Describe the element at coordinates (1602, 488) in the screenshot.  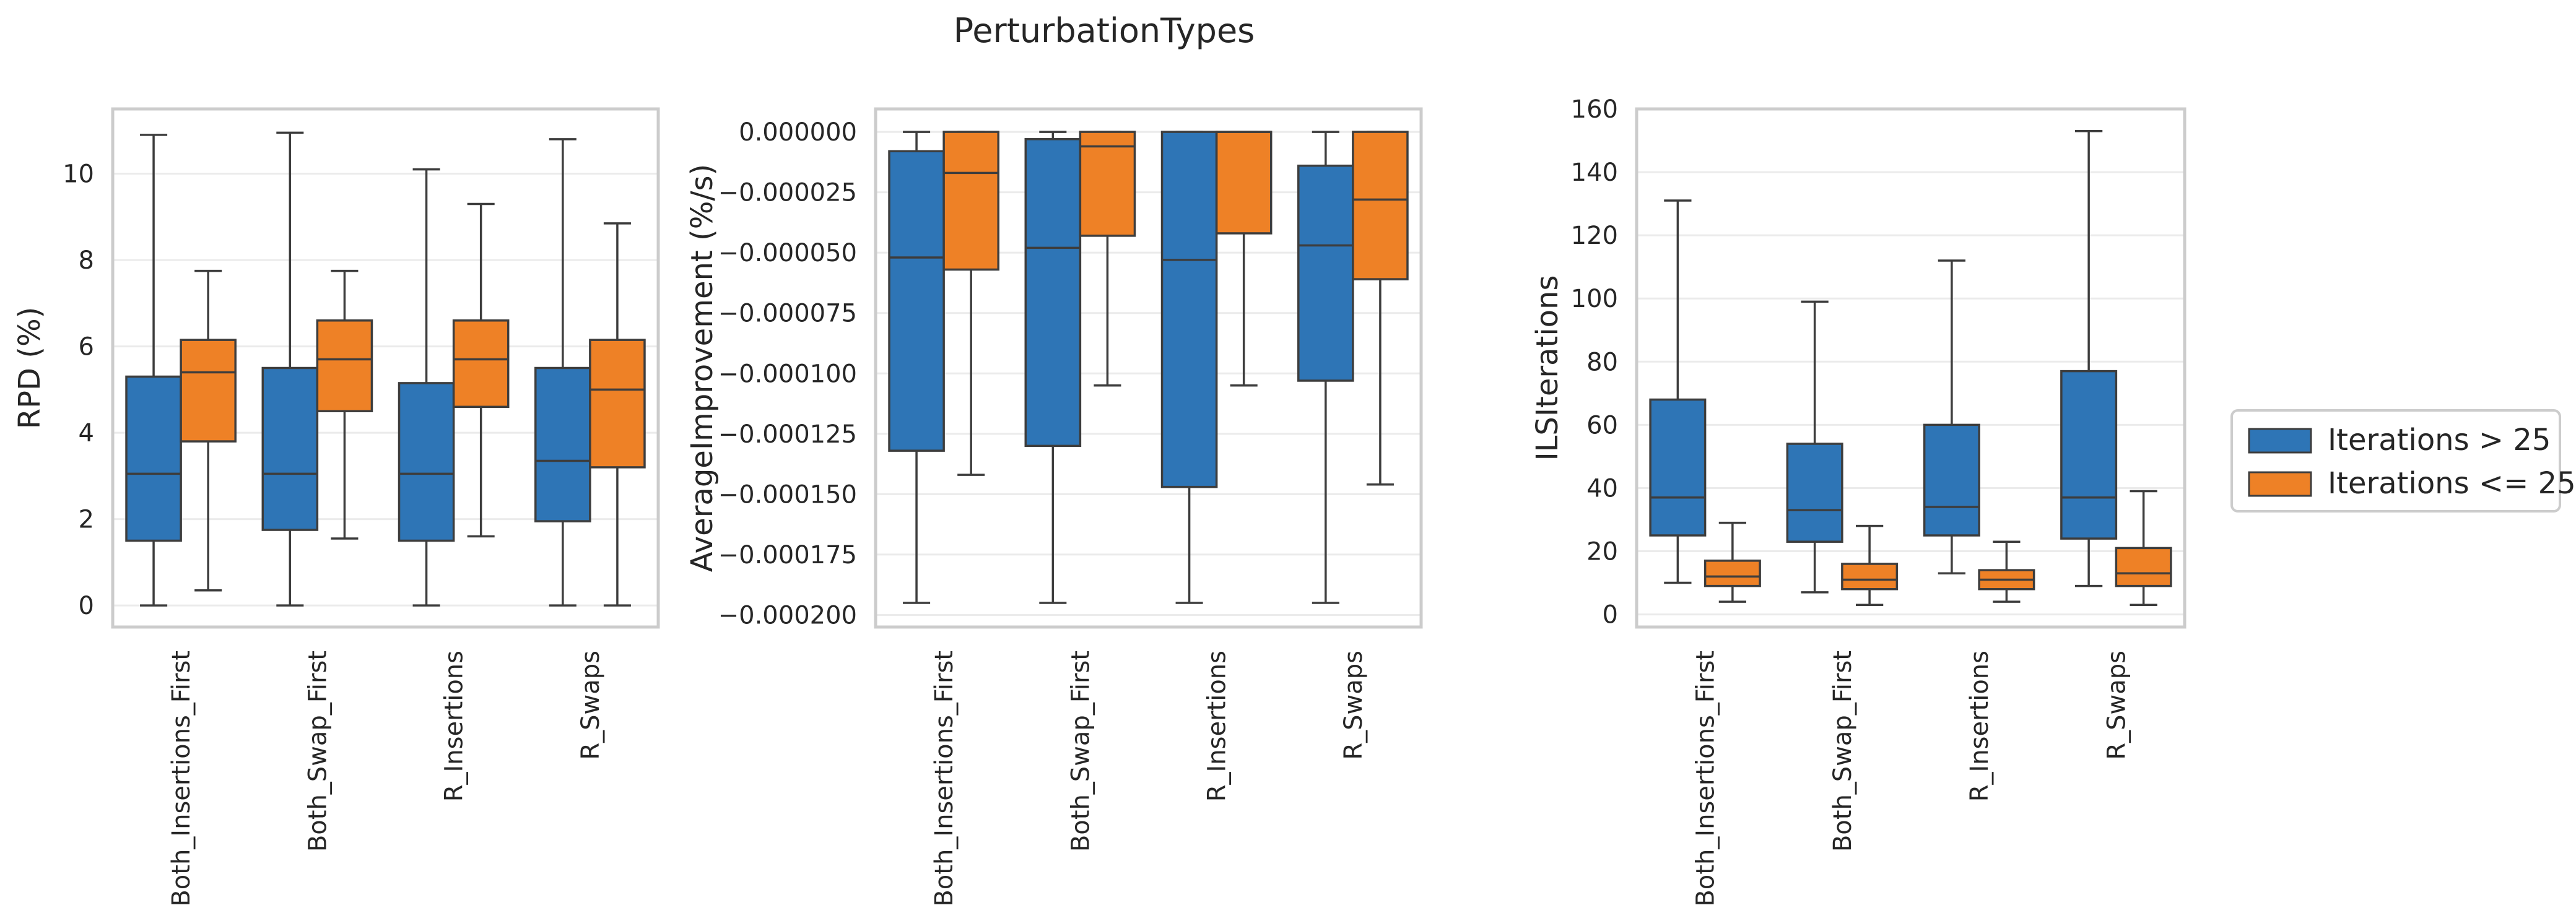
I see `y-tick-label: 40` at that location.